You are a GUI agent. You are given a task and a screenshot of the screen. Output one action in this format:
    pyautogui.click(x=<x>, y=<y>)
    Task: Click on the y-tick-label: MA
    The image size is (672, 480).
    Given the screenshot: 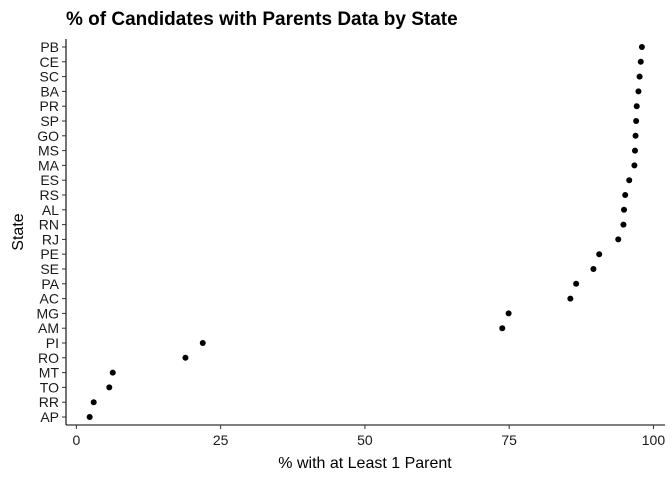 What is the action you would take?
    pyautogui.click(x=49, y=165)
    